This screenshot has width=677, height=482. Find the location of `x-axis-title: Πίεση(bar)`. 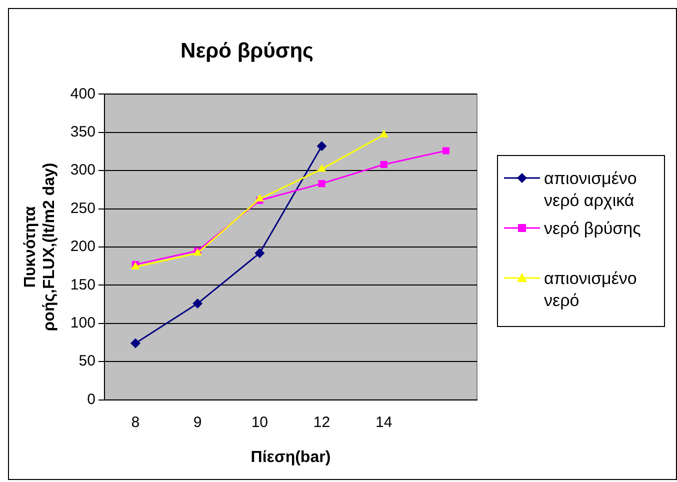

x-axis-title: Πίεση(bar) is located at coordinates (290, 457).